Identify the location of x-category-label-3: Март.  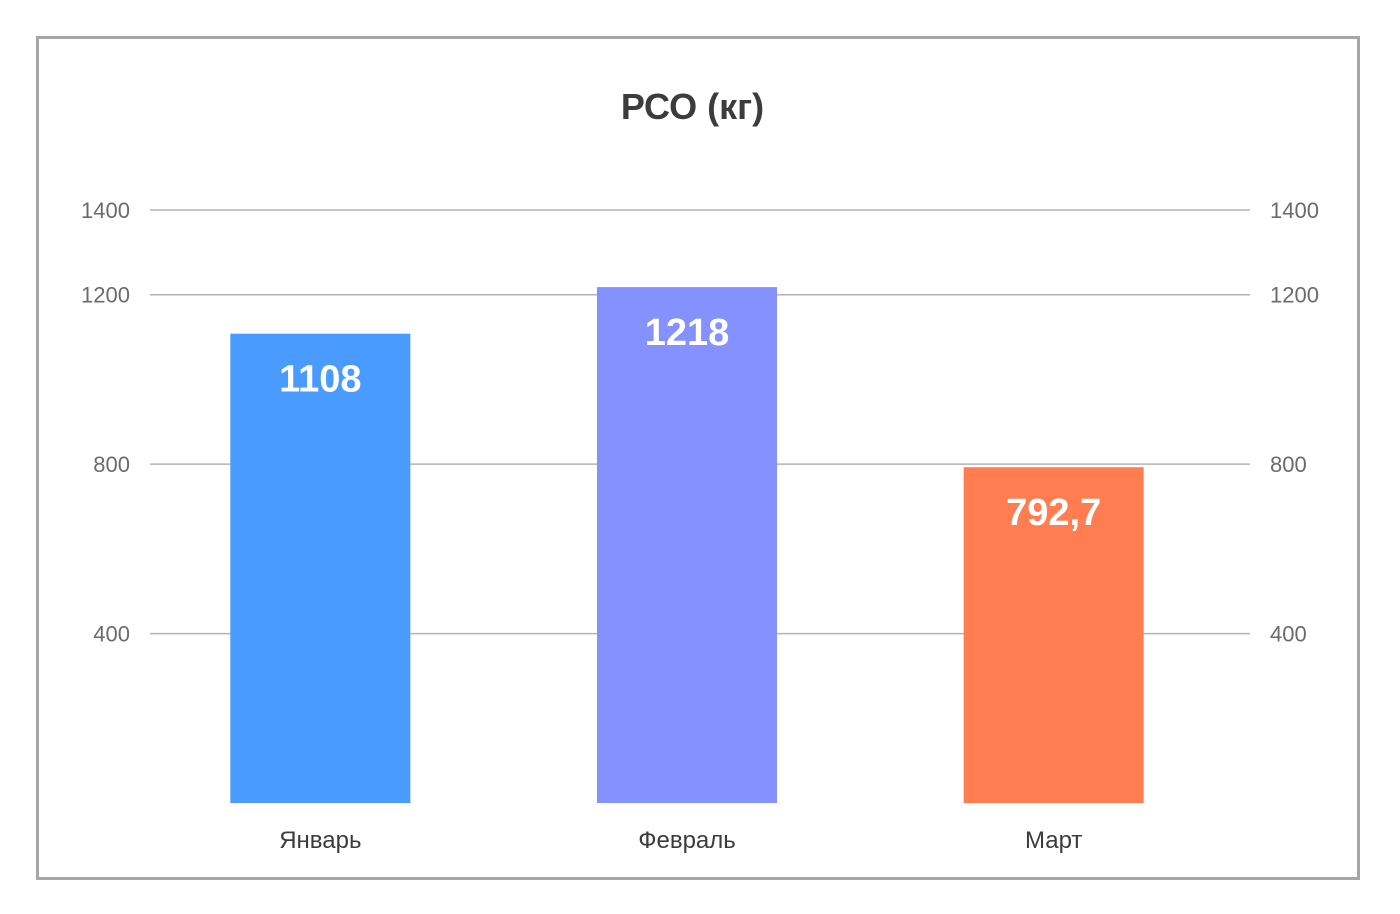
(1053, 840).